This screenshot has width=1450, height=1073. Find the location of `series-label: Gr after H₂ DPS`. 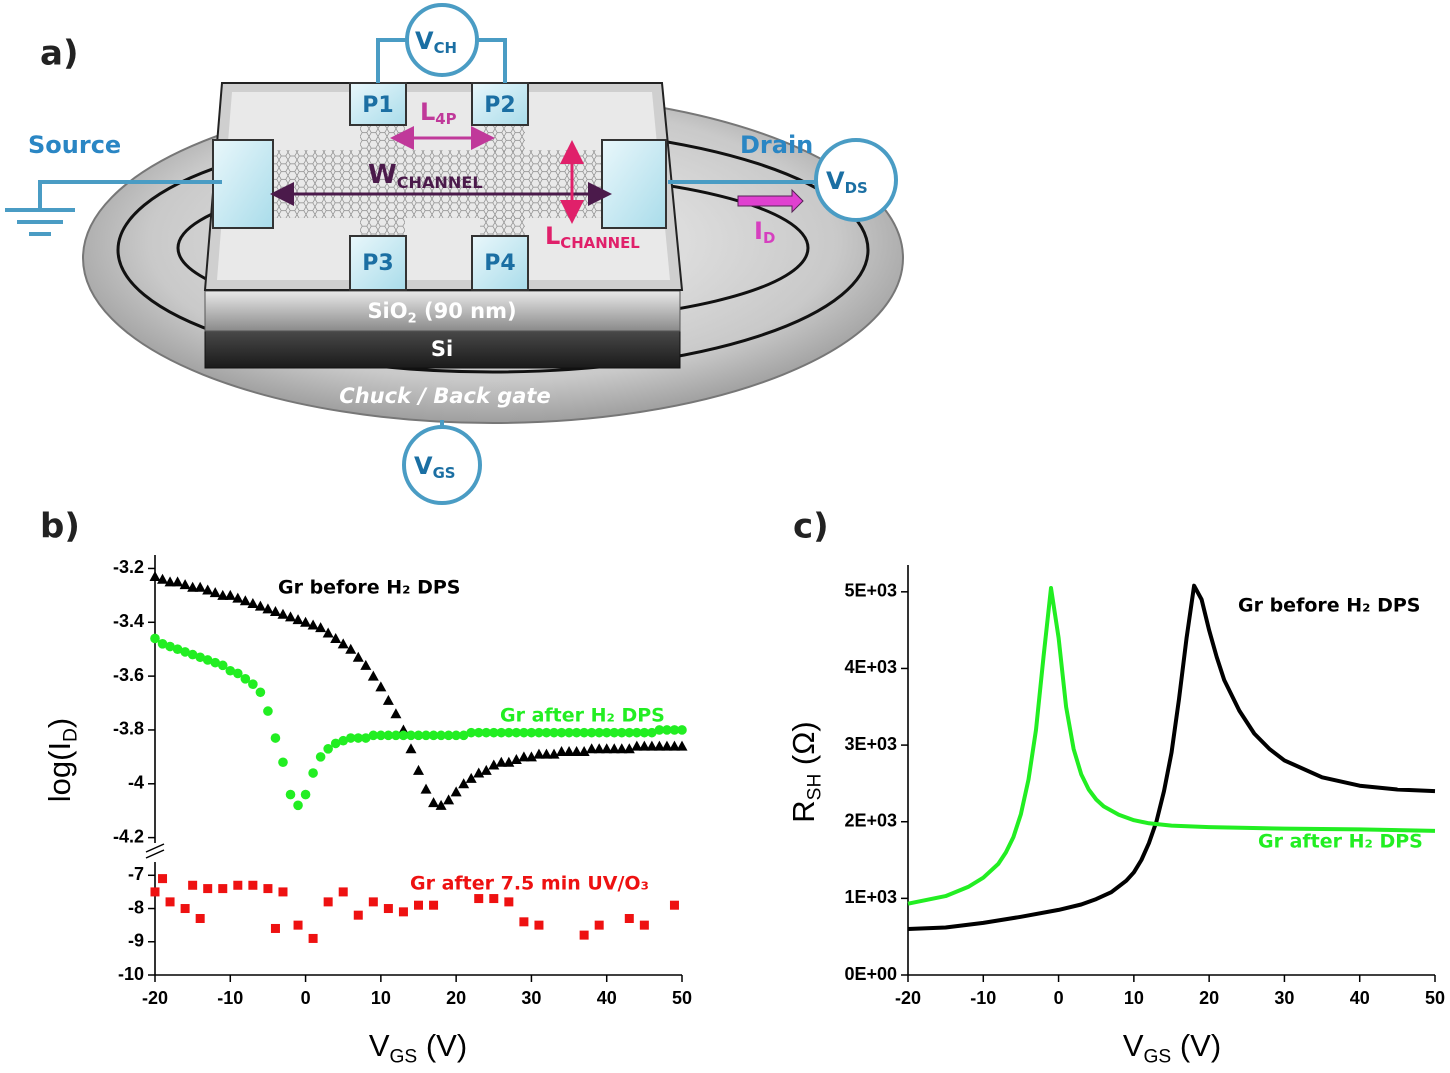

series-label: Gr after H₂ DPS is located at coordinates (582, 716).